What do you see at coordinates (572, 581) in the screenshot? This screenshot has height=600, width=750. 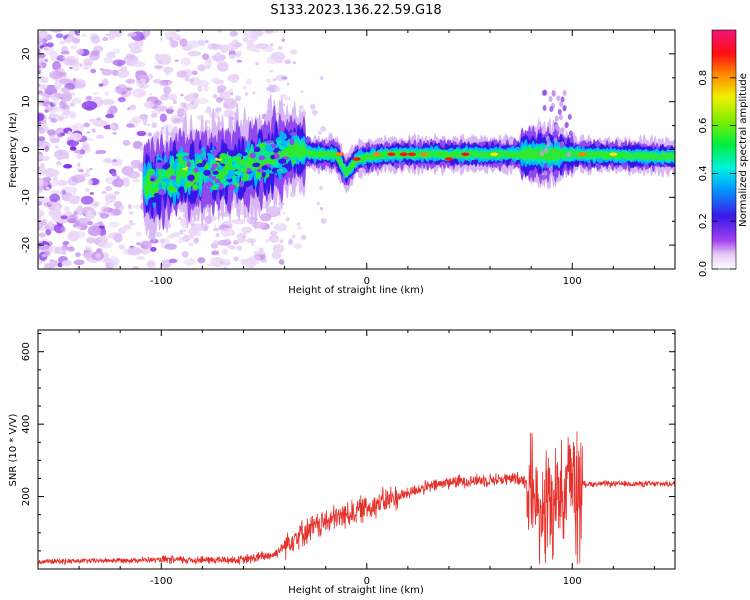 I see `bottom-x-tick-label: 100` at bounding box center [572, 581].